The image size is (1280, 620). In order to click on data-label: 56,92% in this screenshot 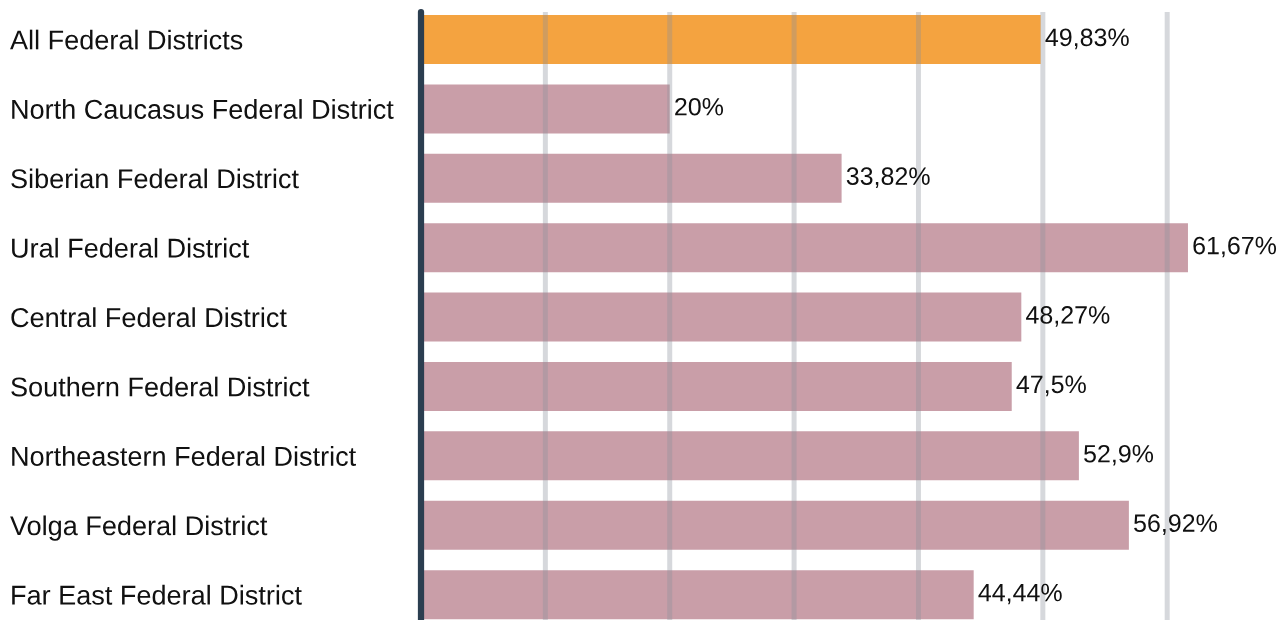, I will do `click(1175, 524)`.